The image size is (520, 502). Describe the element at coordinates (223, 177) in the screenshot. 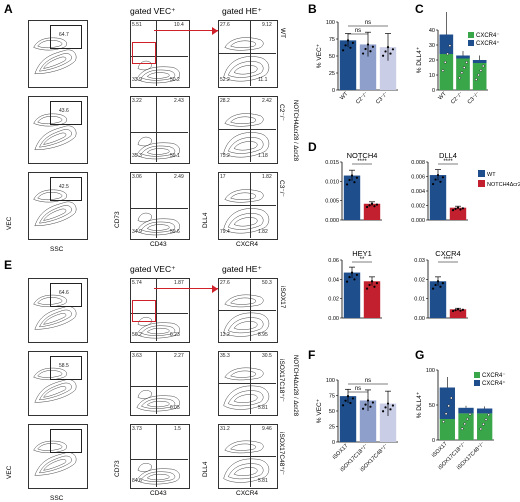

I see `quadrant-value: 17` at that location.